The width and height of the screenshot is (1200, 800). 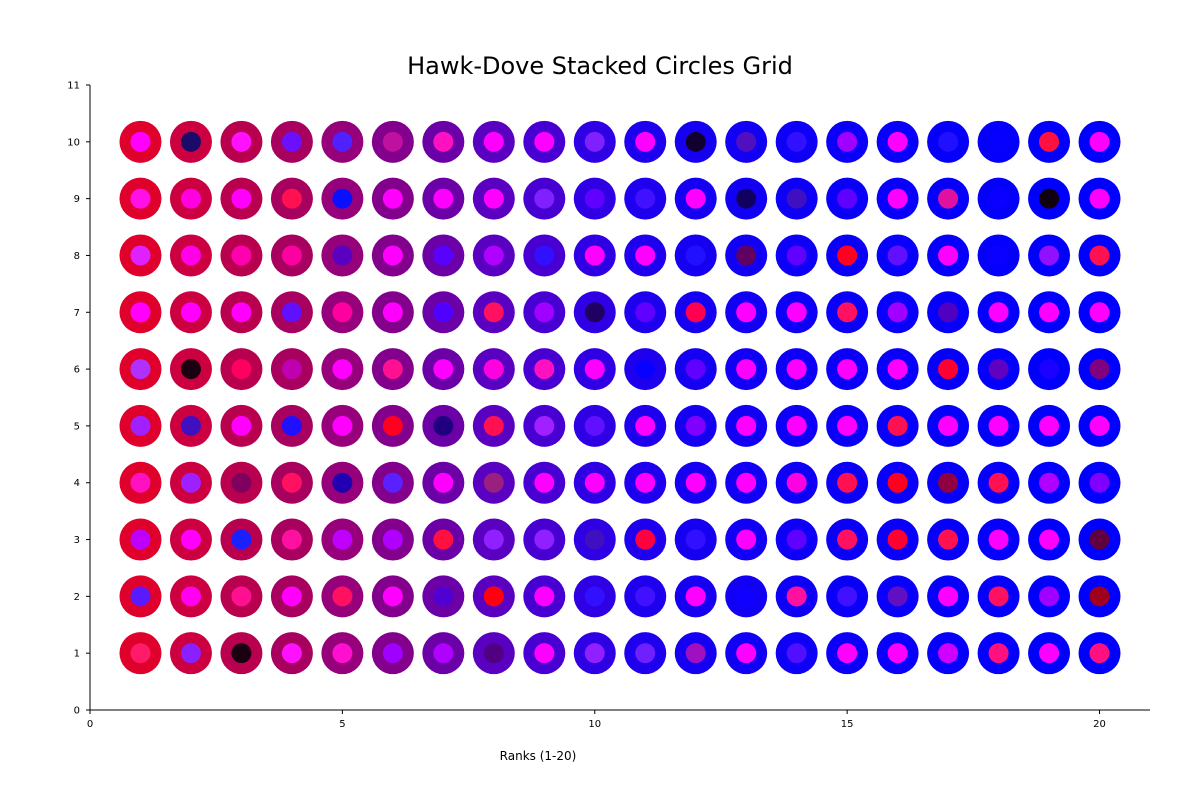 I want to click on x-tick-label: 10, so click(x=594, y=724).